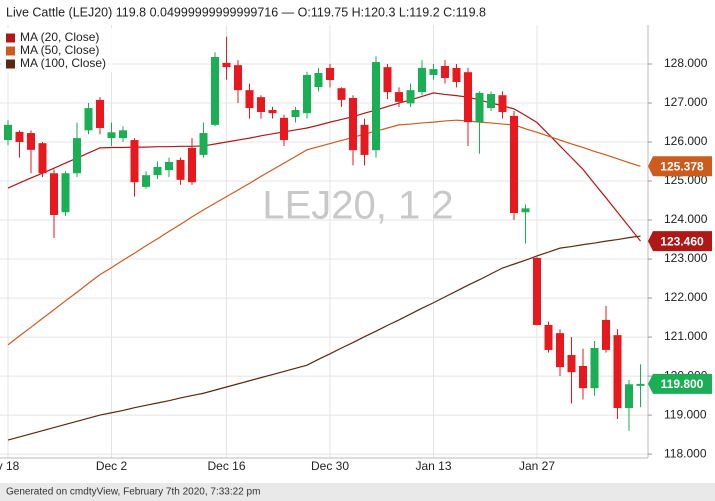 The height and width of the screenshot is (501, 715). Describe the element at coordinates (686, 336) in the screenshot. I see `y-tick-label: 121.000` at that location.